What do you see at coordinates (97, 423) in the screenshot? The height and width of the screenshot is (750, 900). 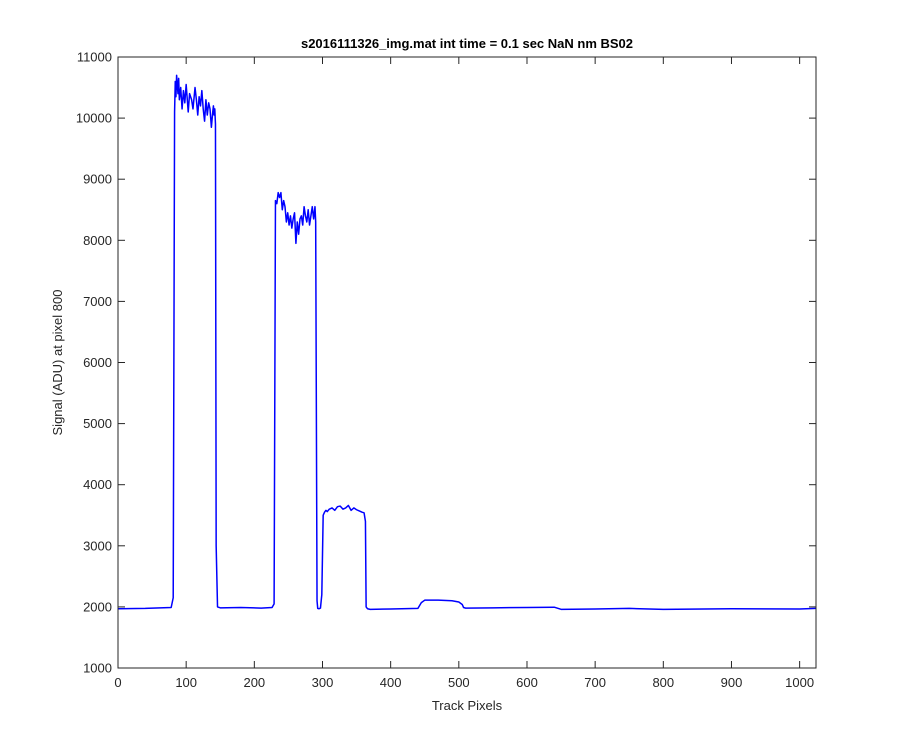 I see `y-tick-label: 5000` at bounding box center [97, 423].